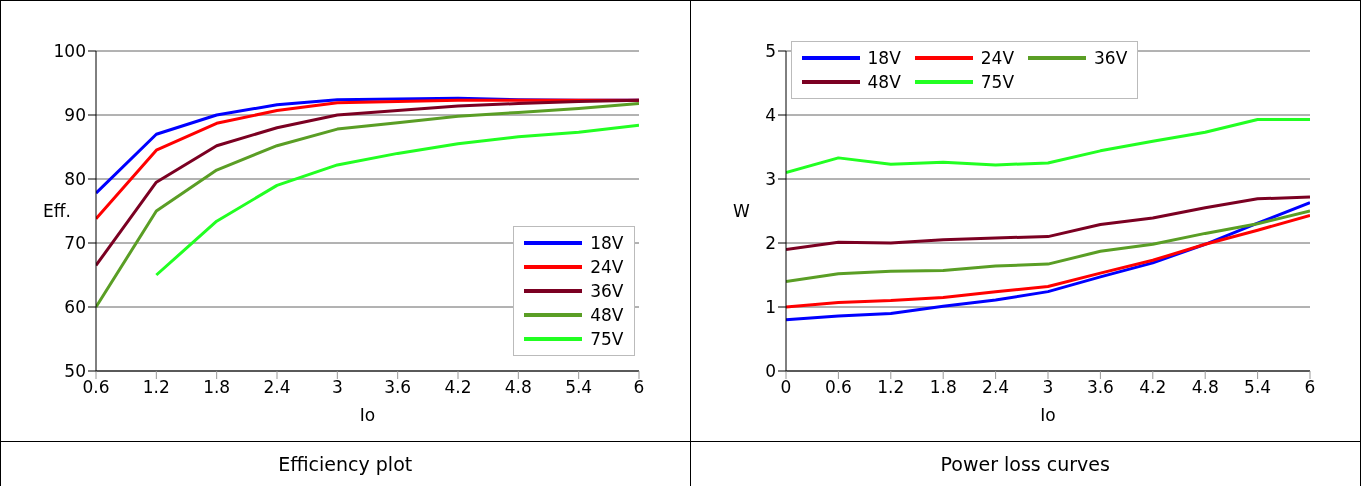 The image size is (1361, 503). What do you see at coordinates (75, 243) in the screenshot?
I see `y-tick-label: 70` at bounding box center [75, 243].